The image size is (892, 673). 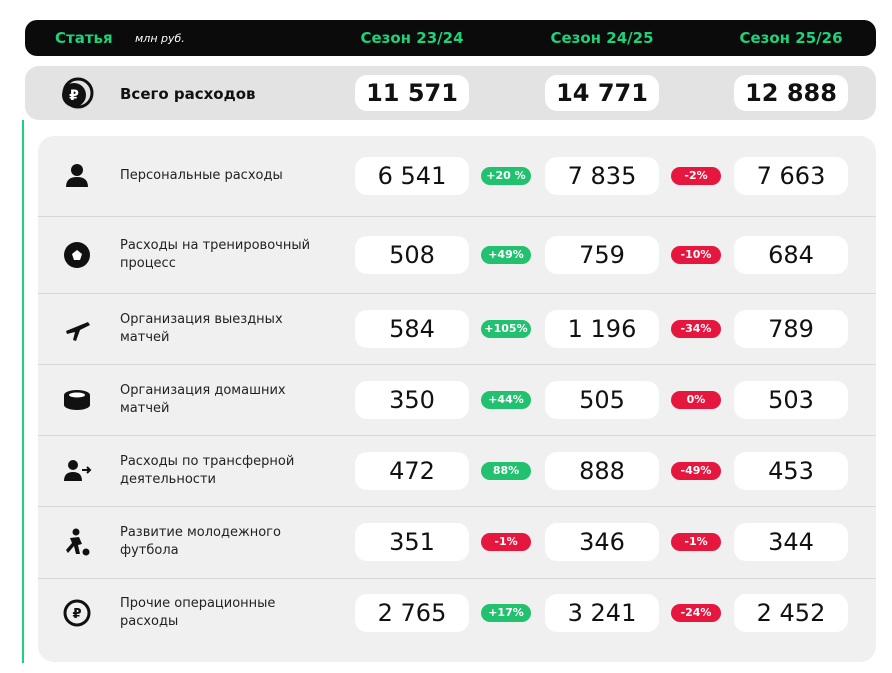 I want to click on season-header: Сезон 24/25, so click(x=602, y=38).